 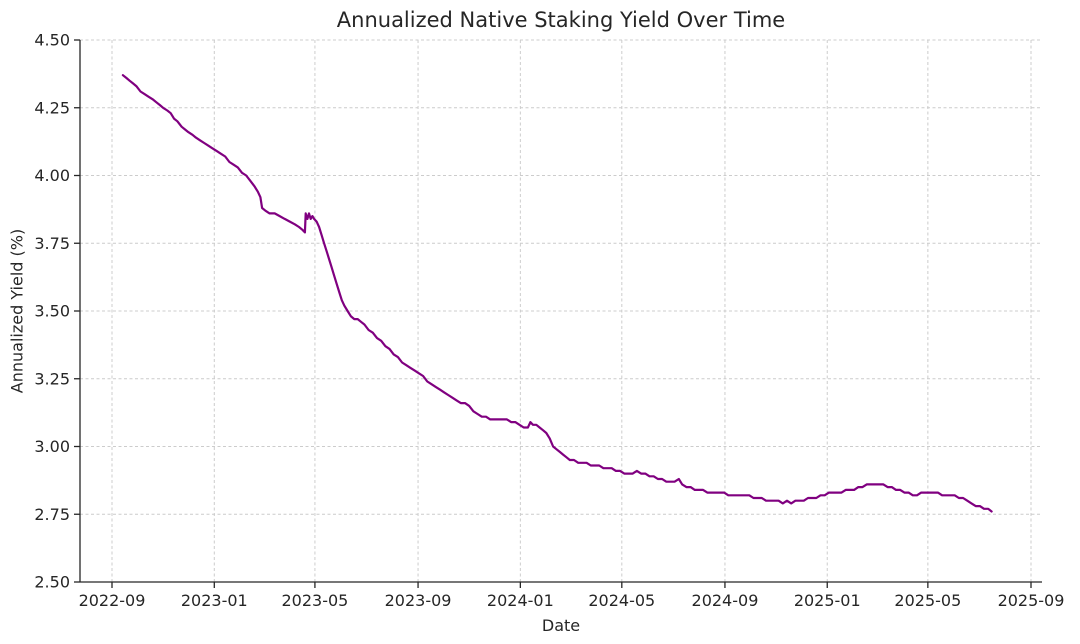 What do you see at coordinates (827, 600) in the screenshot?
I see `x-tick-label: 2025-01` at bounding box center [827, 600].